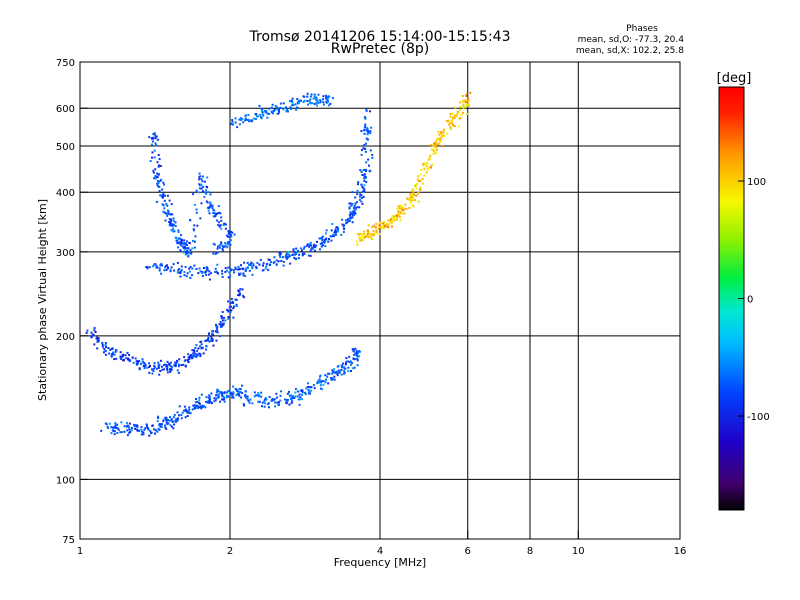 The image size is (800, 600). Describe the element at coordinates (380, 37) in the screenshot. I see `chart-title: Tromsø 20141206 15:14:00-15:15:43` at that location.